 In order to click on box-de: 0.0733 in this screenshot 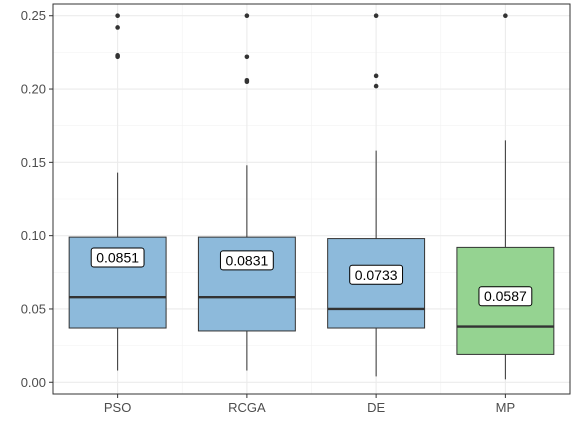, I will do `click(376, 195)`.